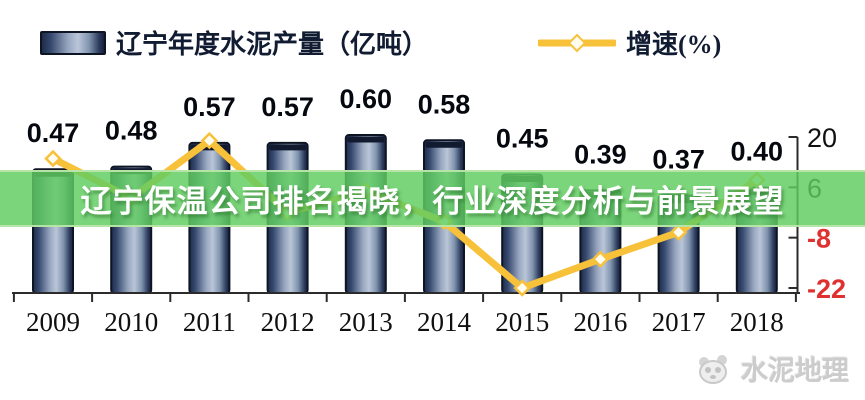 The height and width of the screenshot is (400, 865). What do you see at coordinates (73, 42) in the screenshot?
I see `bar-series-swatch` at bounding box center [73, 42].